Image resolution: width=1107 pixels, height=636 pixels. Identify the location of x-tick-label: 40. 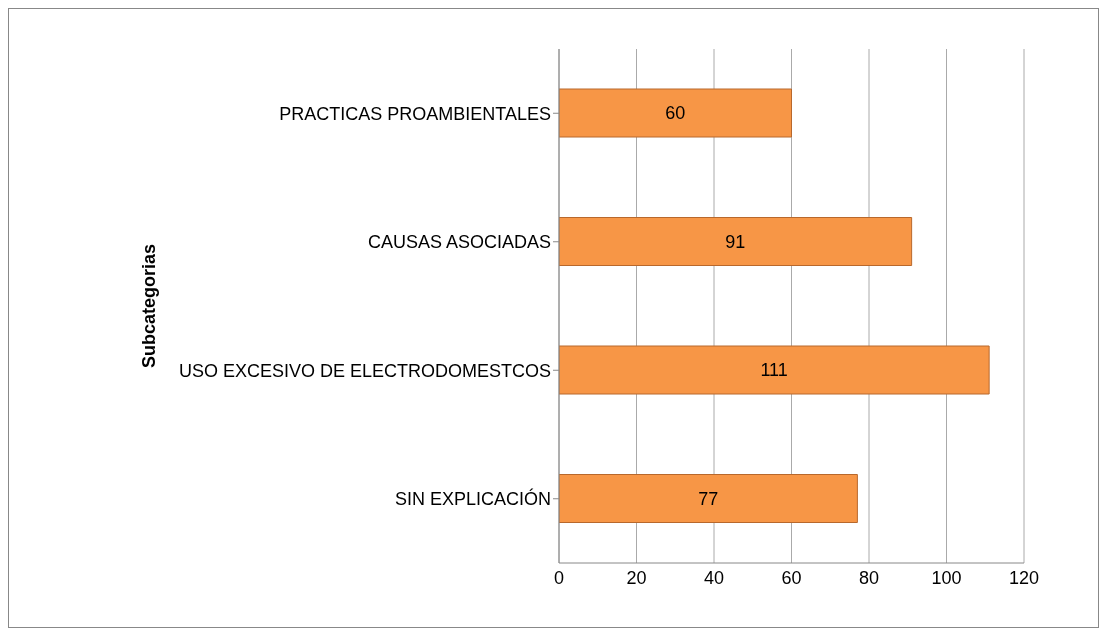
(714, 577).